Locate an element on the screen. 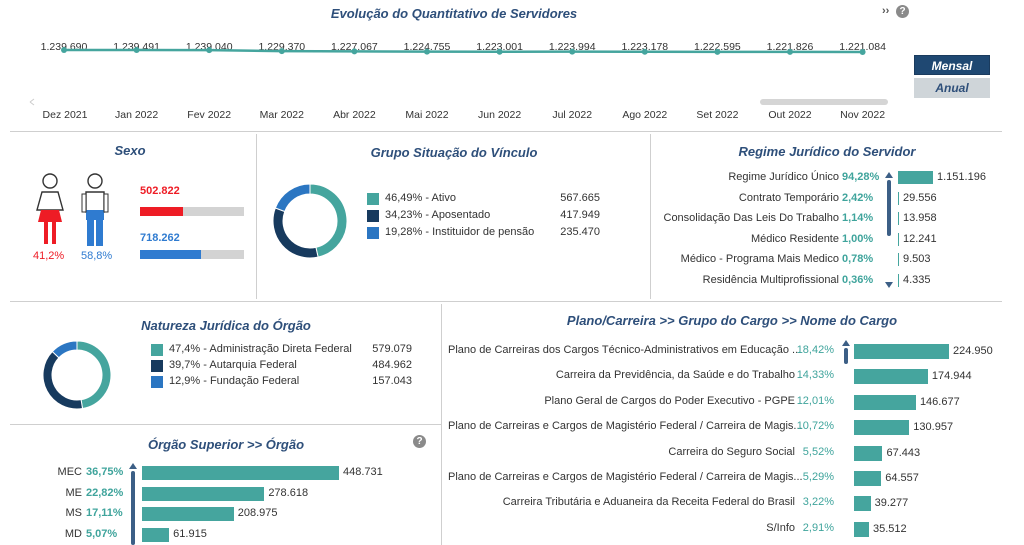  evolucao-data-label: 1.223.001 is located at coordinates (499, 47).